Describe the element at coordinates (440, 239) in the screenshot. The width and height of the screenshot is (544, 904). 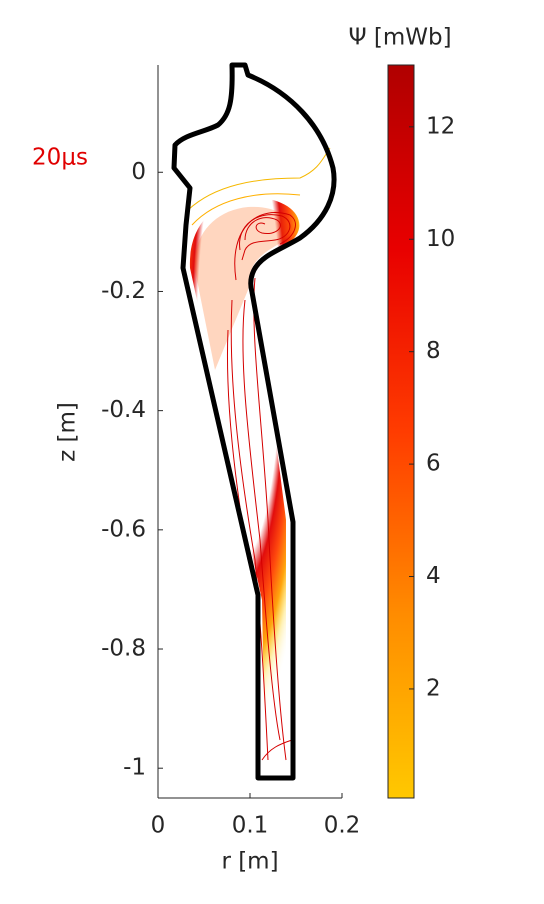
I see `colorbar-tick-label: 10` at that location.